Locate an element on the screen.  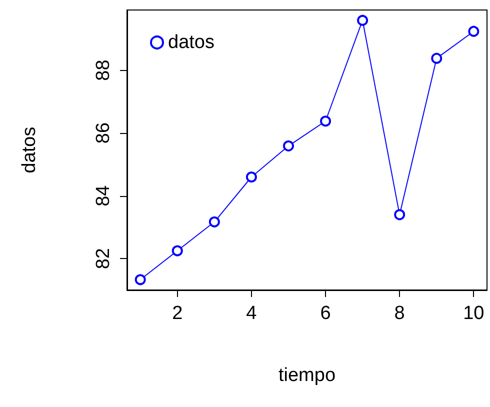
x-axis-title: tiempo is located at coordinates (307, 375).